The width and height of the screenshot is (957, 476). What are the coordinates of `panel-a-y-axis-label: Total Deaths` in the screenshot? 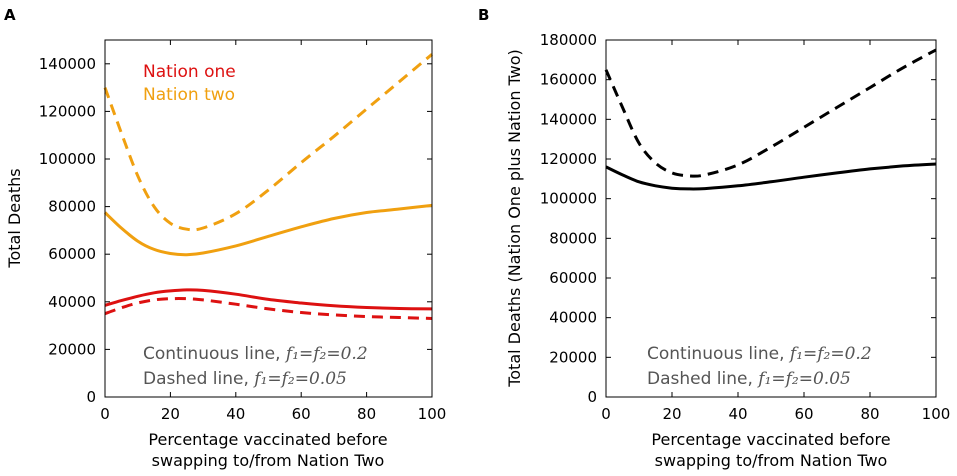 It's located at (14, 218).